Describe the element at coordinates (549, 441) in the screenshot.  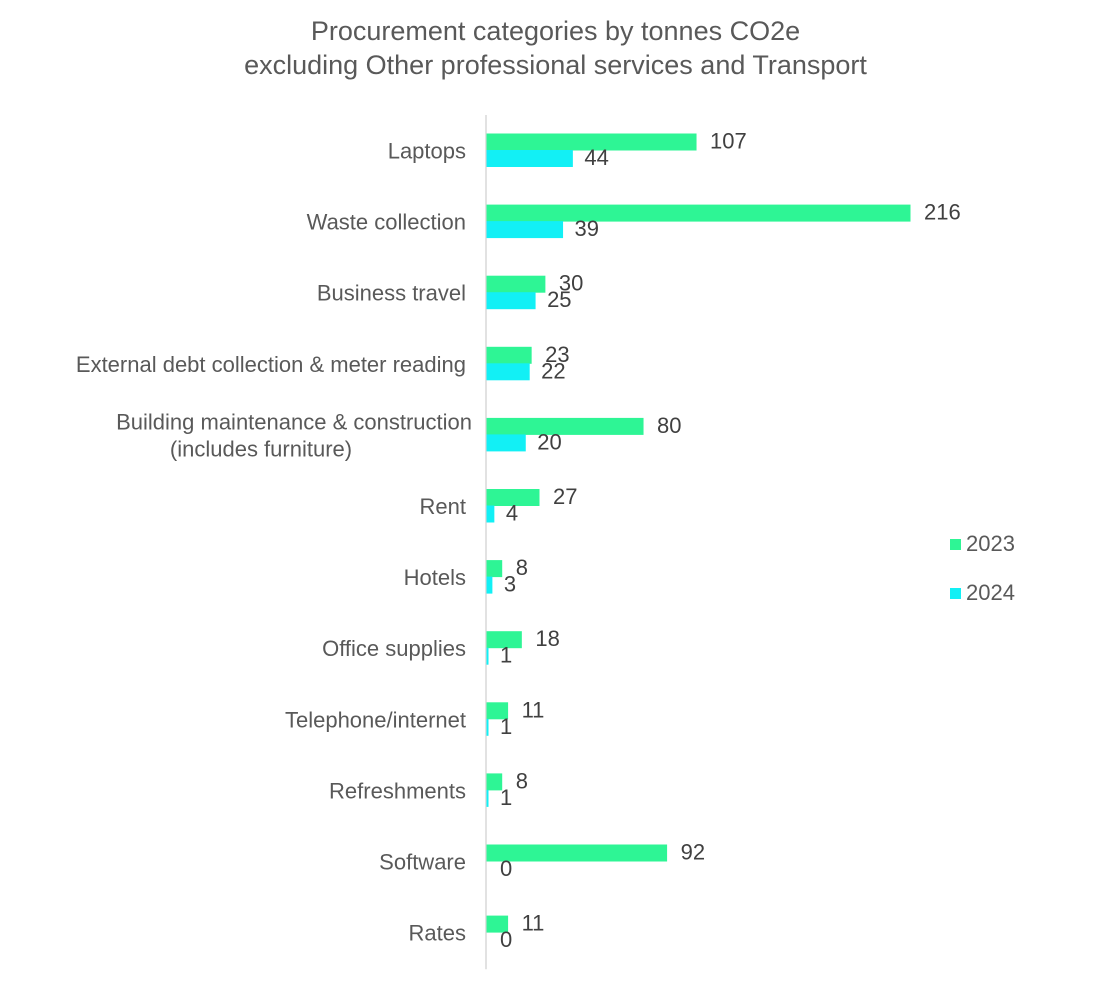
I see `data-label-2024-4: 20` at that location.